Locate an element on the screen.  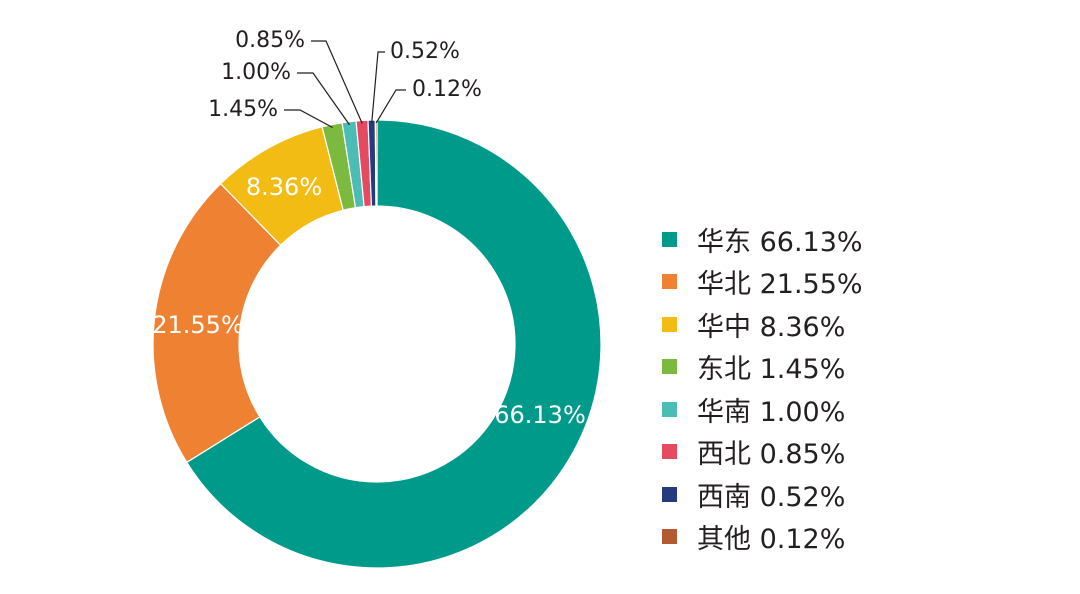
slice-value-label: 8.36% is located at coordinates (284, 187).